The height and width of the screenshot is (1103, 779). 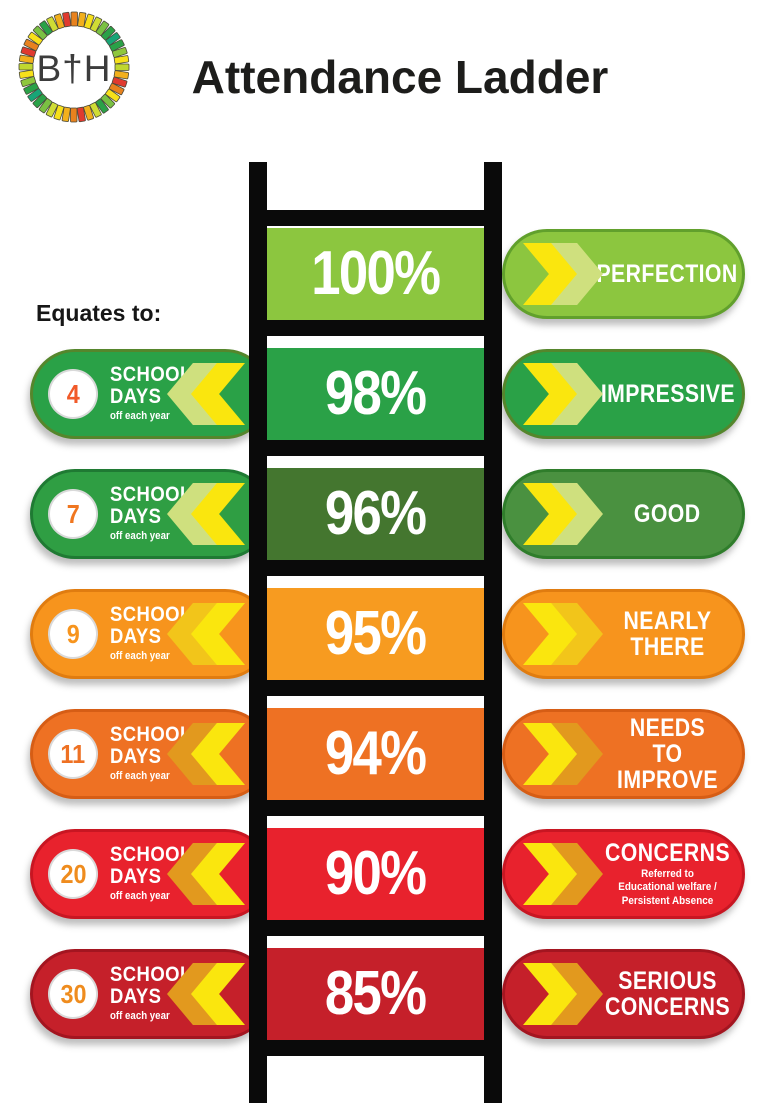 I want to click on left-pill-9-days: 9 SCHOOL DAYS off each year, so click(x=150, y=634).